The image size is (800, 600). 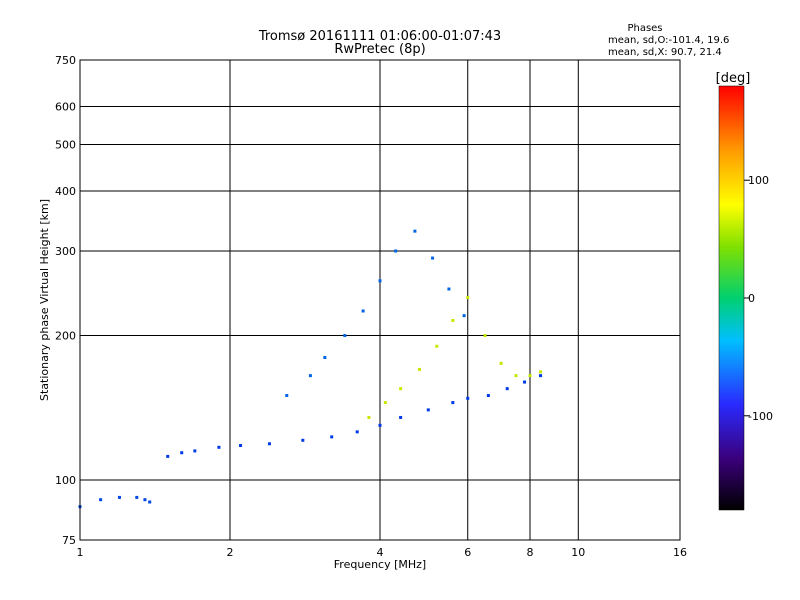 What do you see at coordinates (230, 552) in the screenshot?
I see `x-tick-label: 2` at bounding box center [230, 552].